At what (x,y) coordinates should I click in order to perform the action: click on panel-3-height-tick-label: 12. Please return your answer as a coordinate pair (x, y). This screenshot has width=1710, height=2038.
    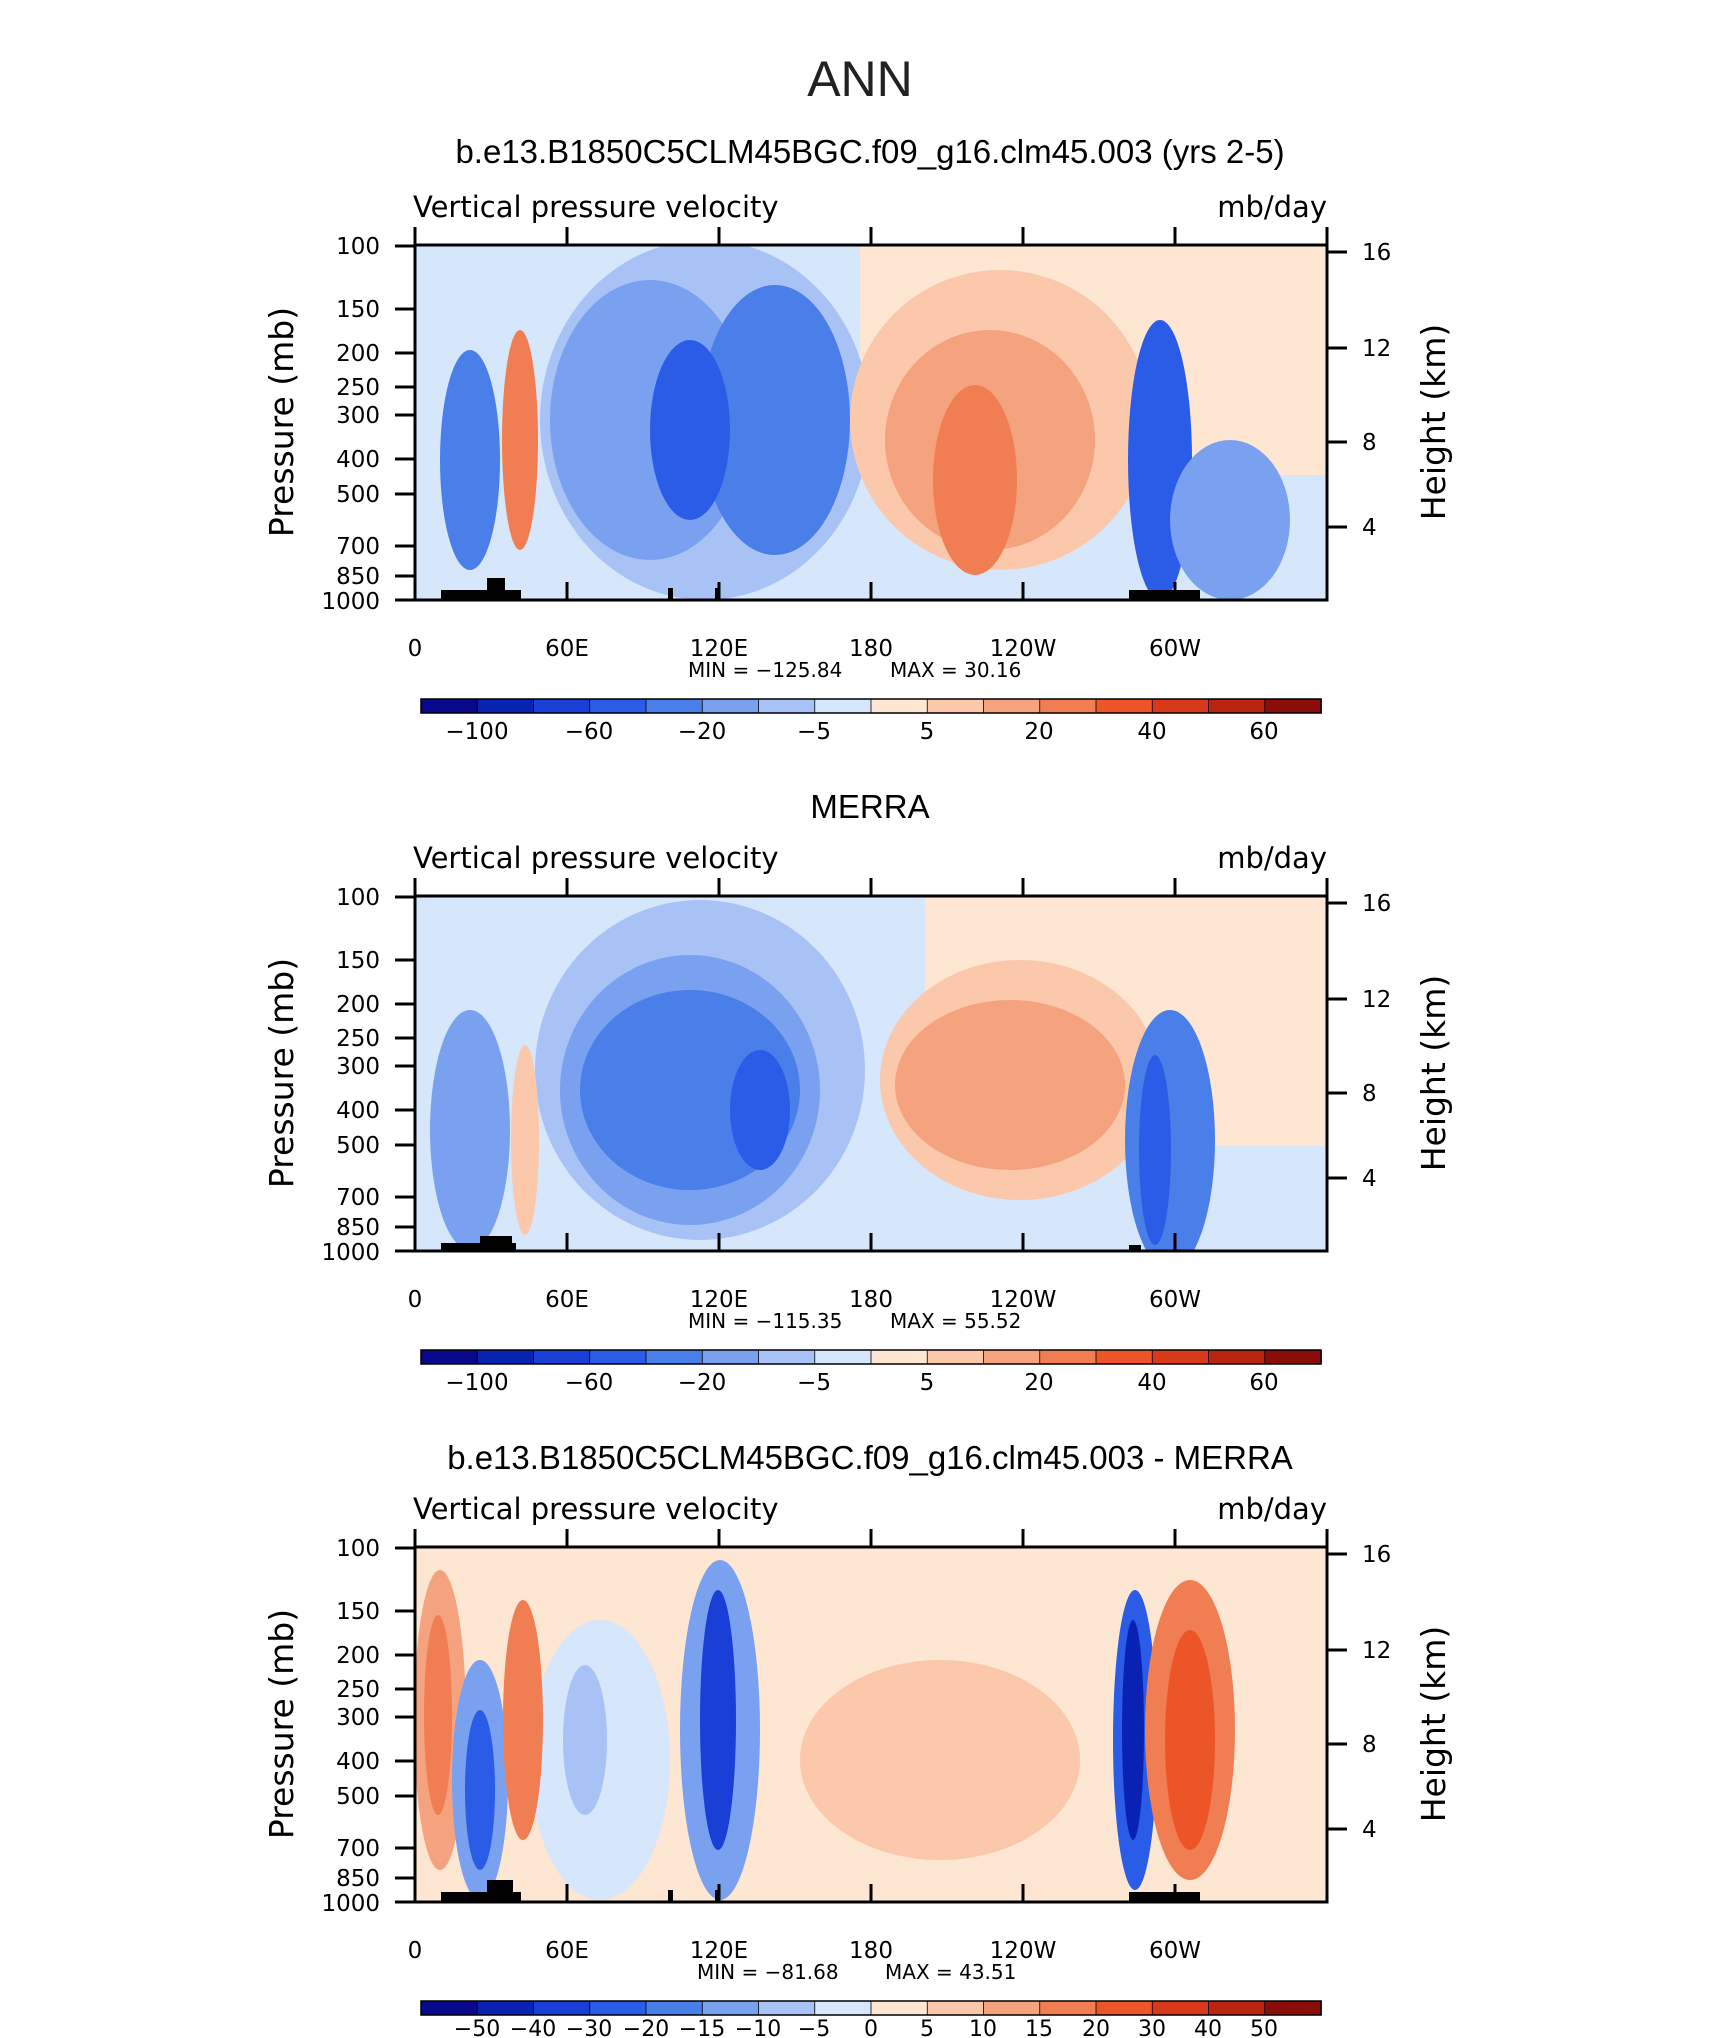
    Looking at the image, I should click on (1376, 1651).